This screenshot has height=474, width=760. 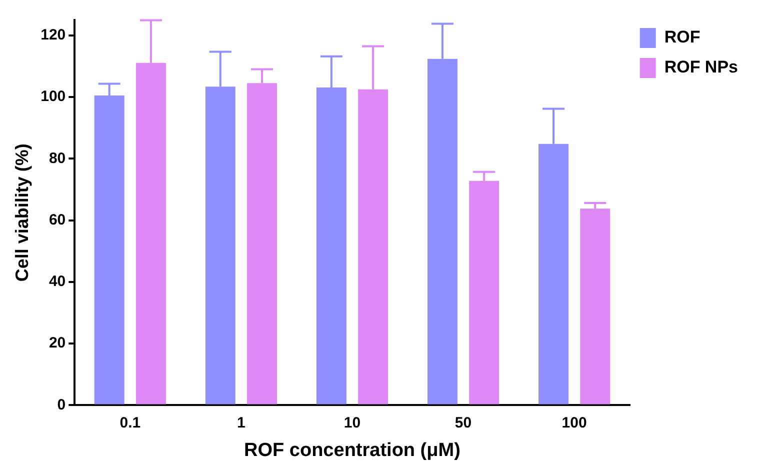 I want to click on x-tick-label: 100, so click(x=574, y=423).